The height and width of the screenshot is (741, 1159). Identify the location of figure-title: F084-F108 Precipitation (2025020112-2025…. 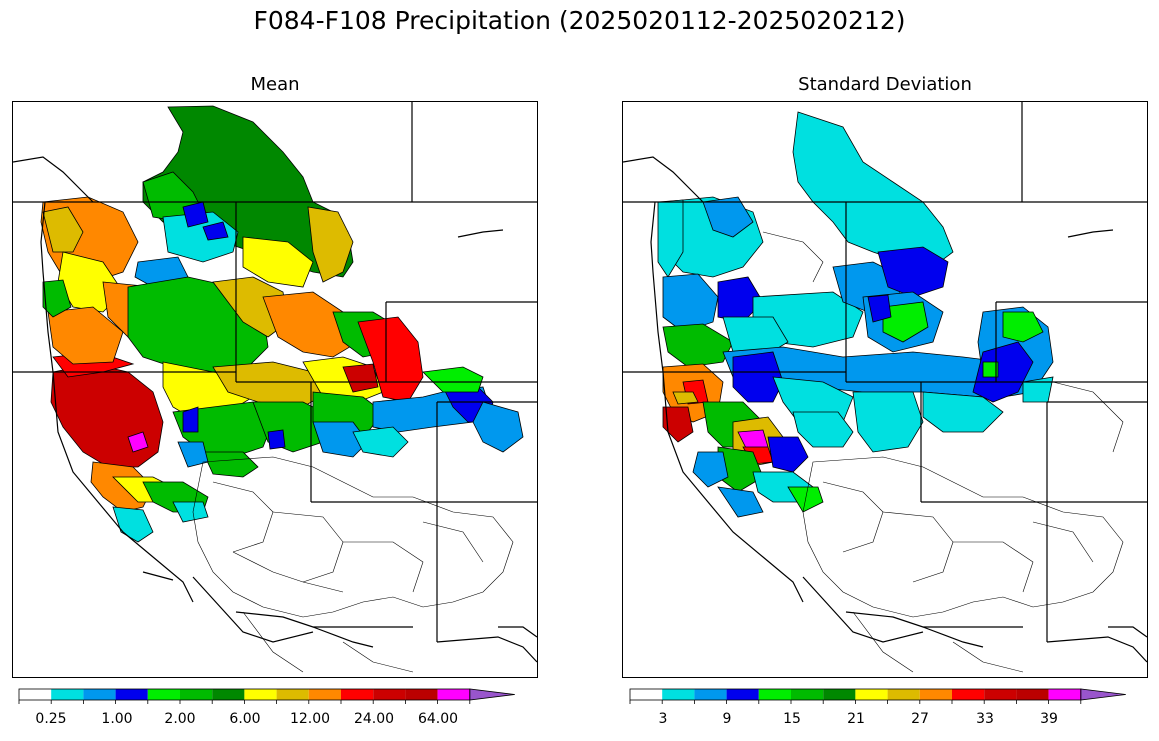
(579, 20).